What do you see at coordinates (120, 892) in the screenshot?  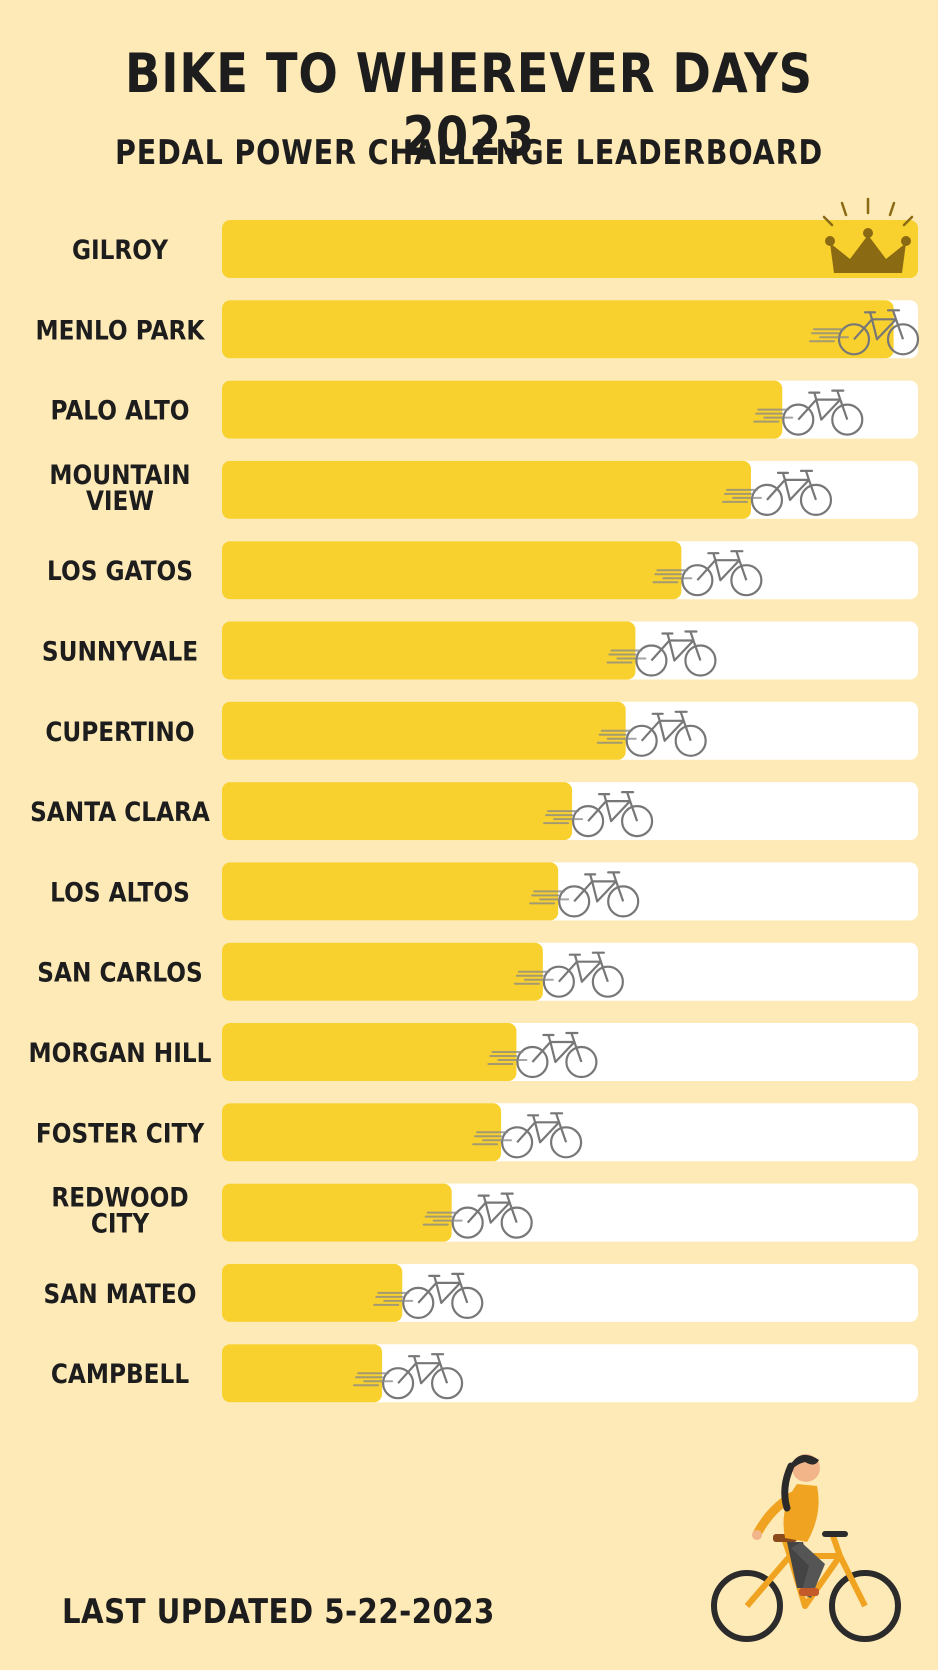 I see `city-label: LOS ALTOS` at bounding box center [120, 892].